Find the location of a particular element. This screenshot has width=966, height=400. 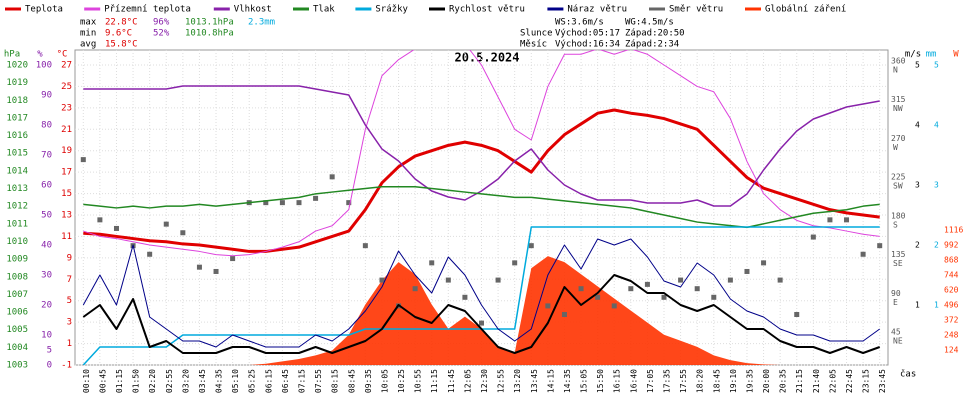

x-tick-label: 21:40 is located at coordinates (816, 381).